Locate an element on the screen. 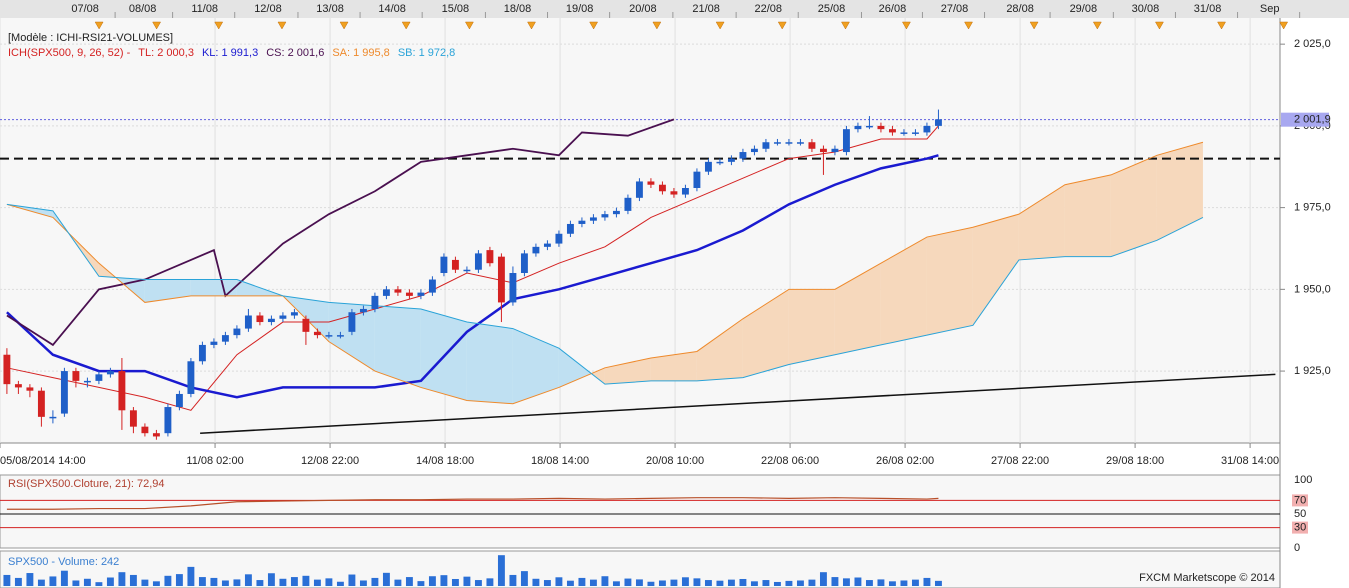 The image size is (1349, 588). x-tick-label: 18/08 14:00 is located at coordinates (560, 461).